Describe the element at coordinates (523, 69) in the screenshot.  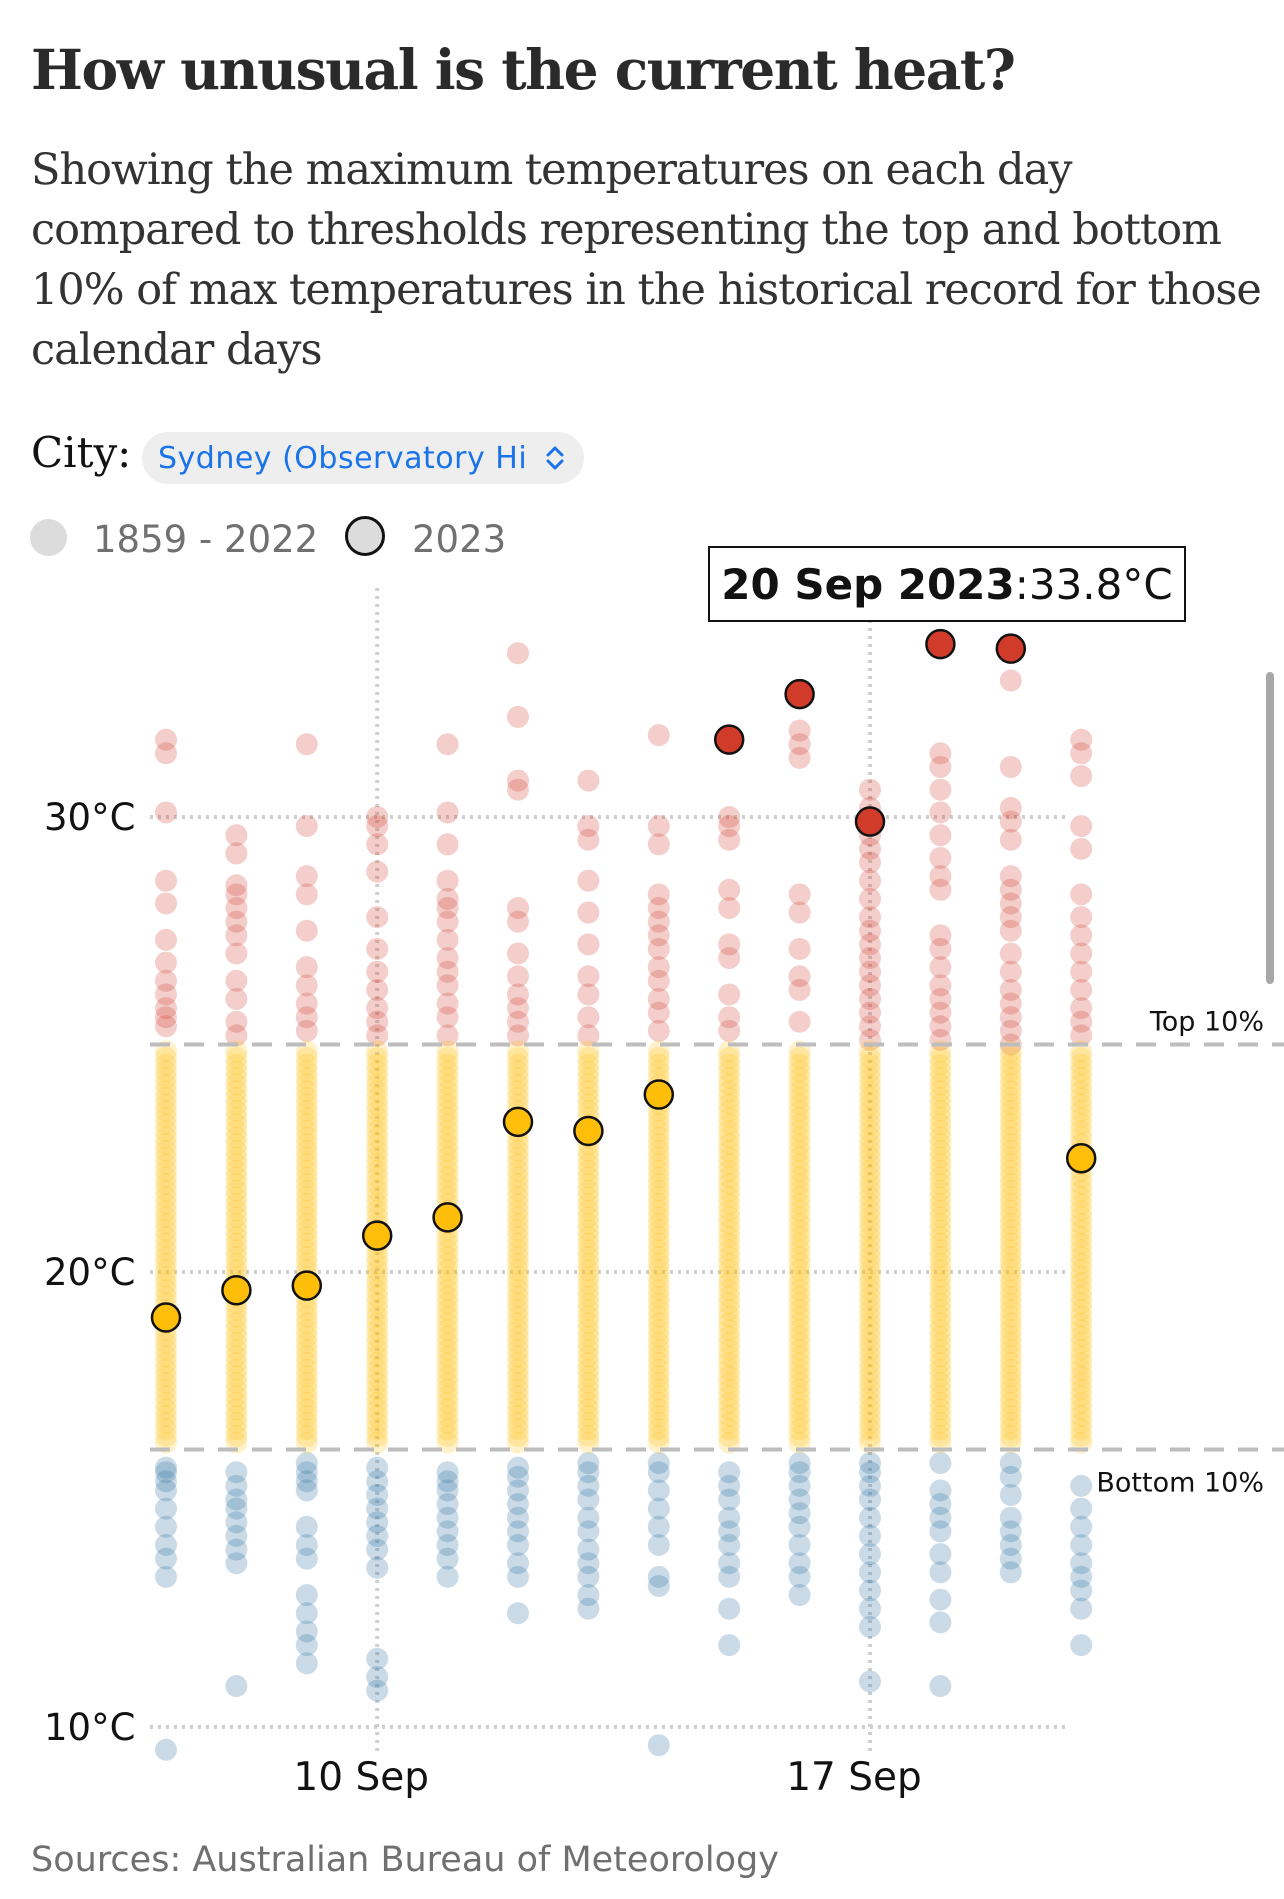
I see `page-title: How unusual is the current heat?` at that location.